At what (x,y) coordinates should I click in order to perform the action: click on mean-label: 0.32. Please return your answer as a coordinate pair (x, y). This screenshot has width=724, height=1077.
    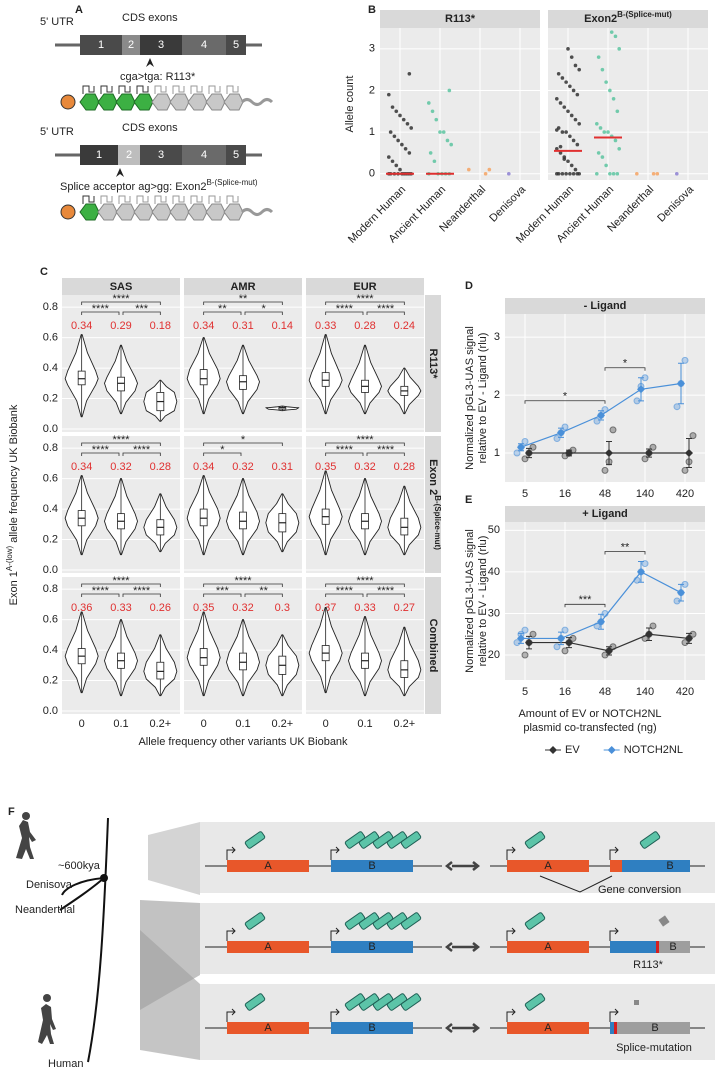
    Looking at the image, I should click on (242, 608).